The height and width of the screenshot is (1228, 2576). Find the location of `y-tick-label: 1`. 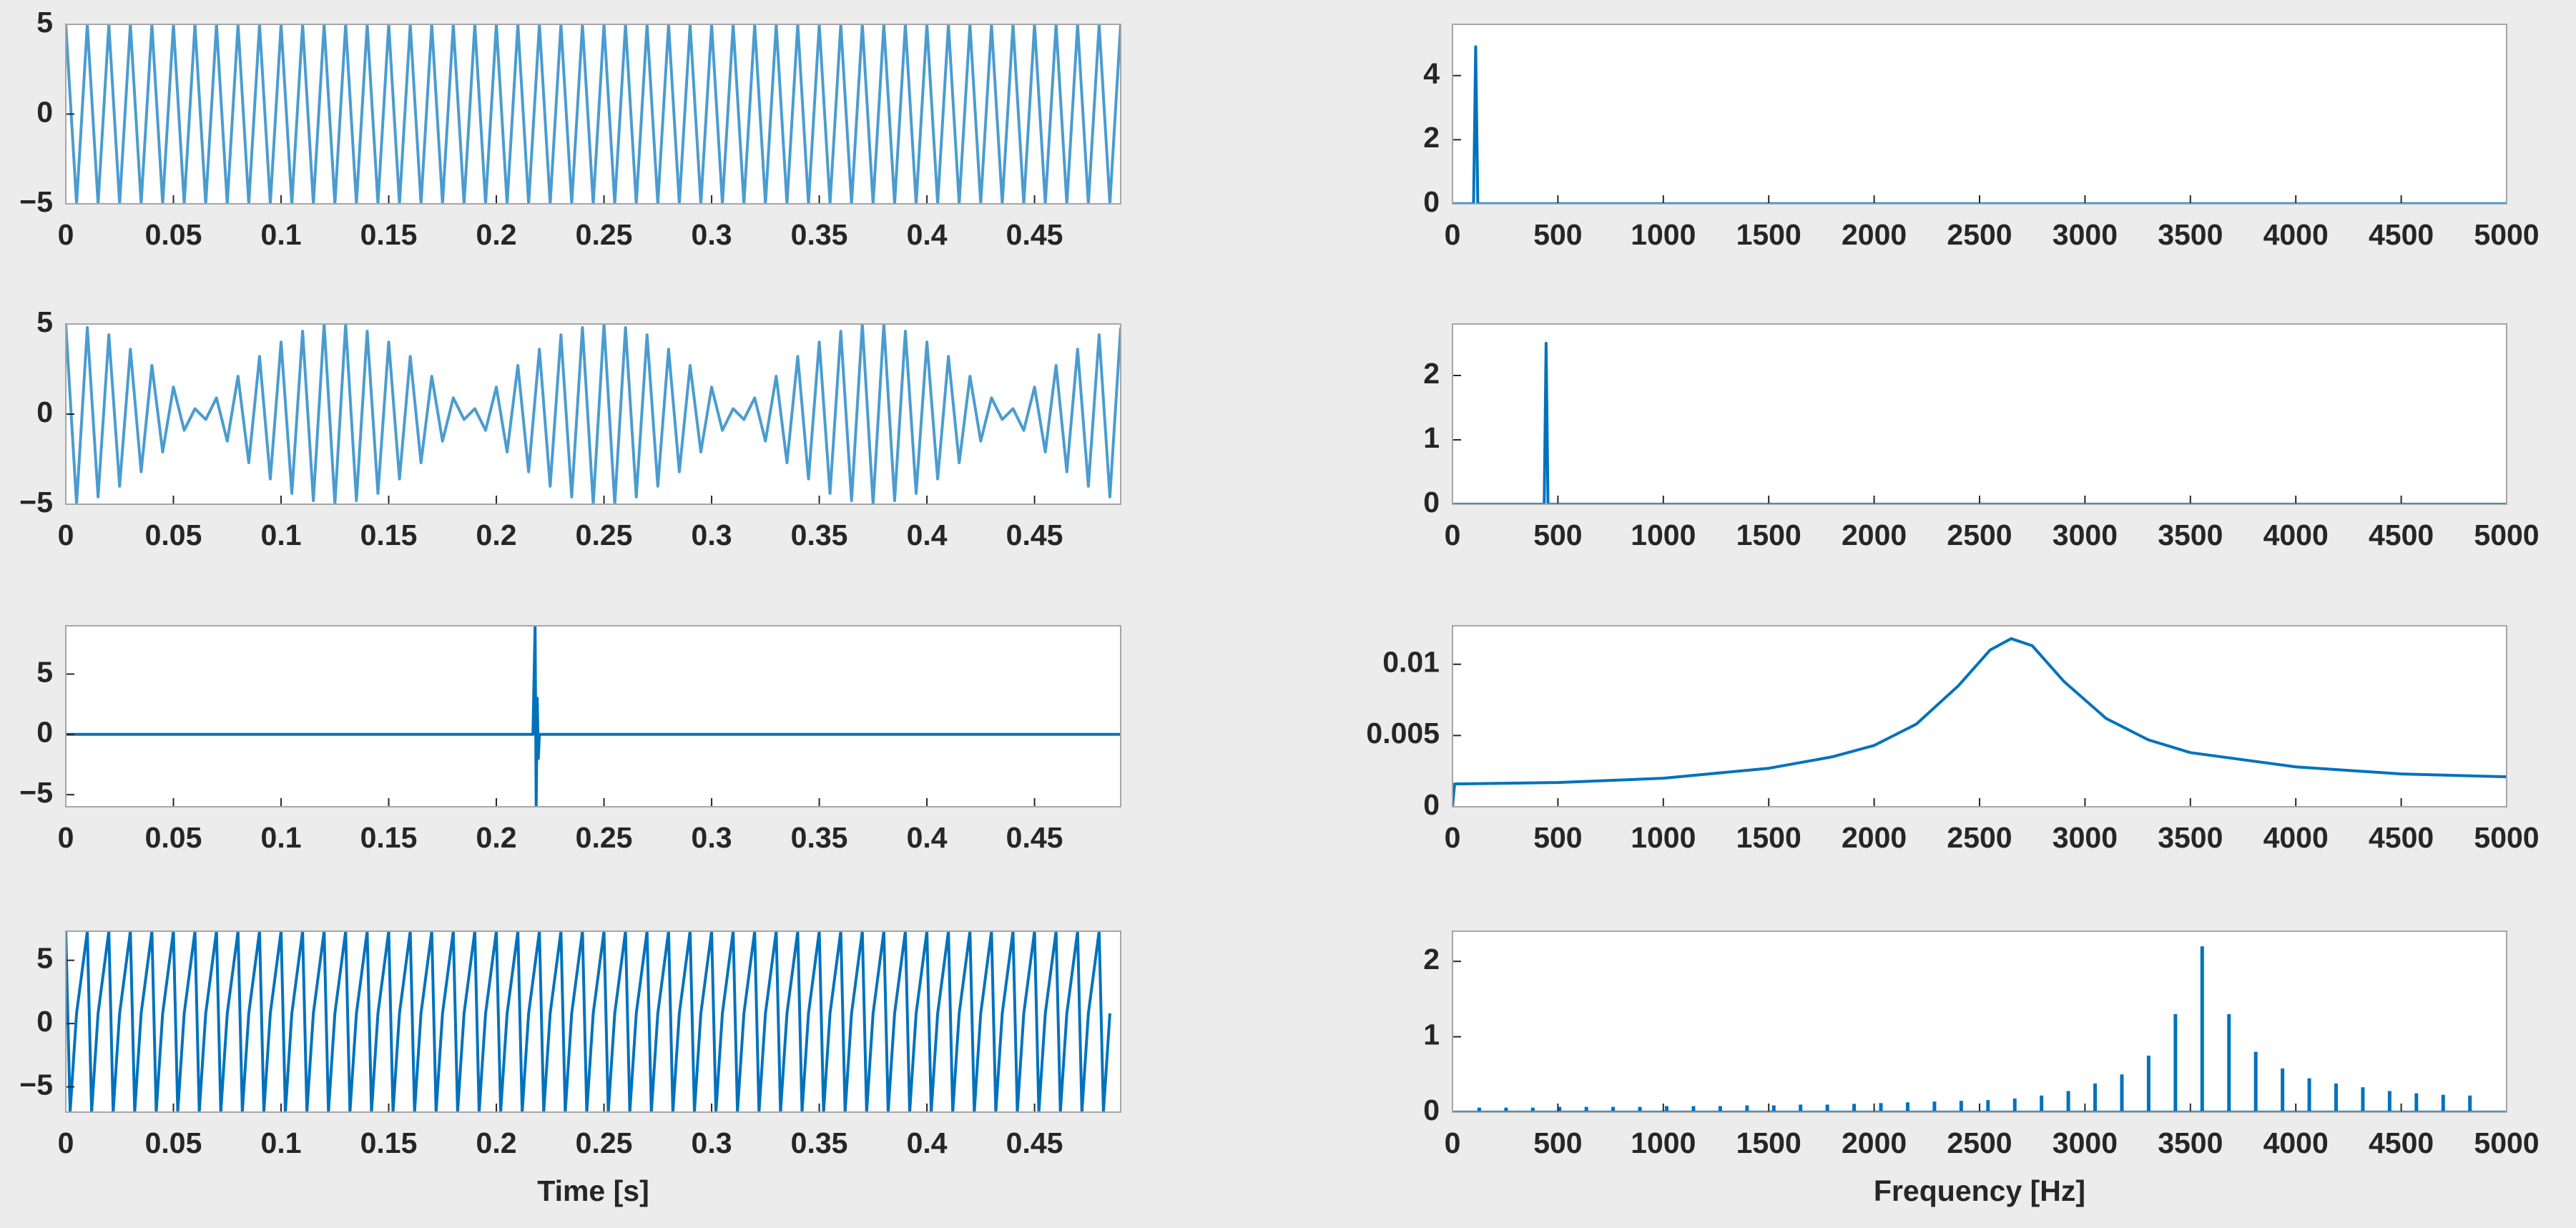

y-tick-label: 1 is located at coordinates (1432, 1034).